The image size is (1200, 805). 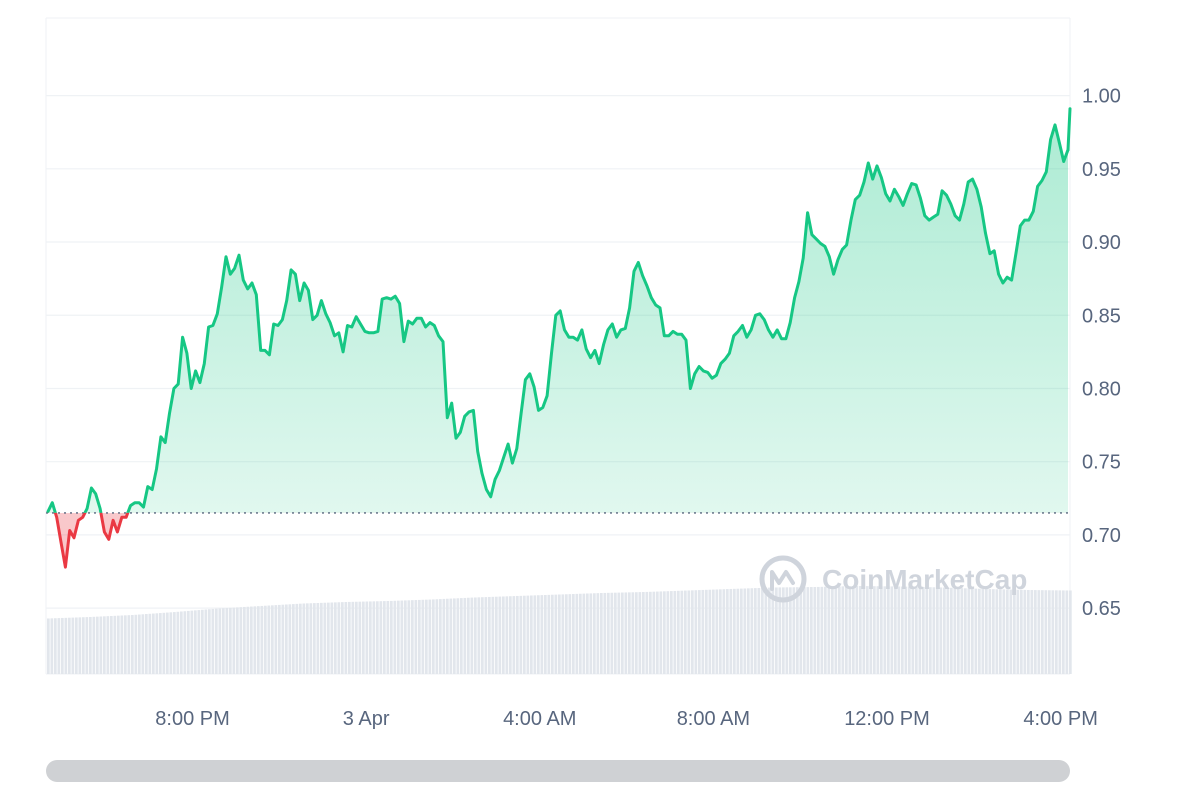 What do you see at coordinates (192, 719) in the screenshot?
I see `x-tick-label: 8:00 PM` at bounding box center [192, 719].